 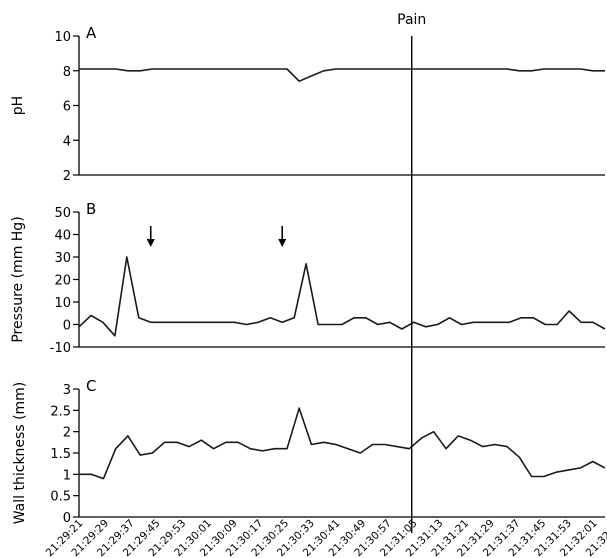 What do you see at coordinates (18, 105) in the screenshot?
I see `y-axis-title: pH` at bounding box center [18, 105].